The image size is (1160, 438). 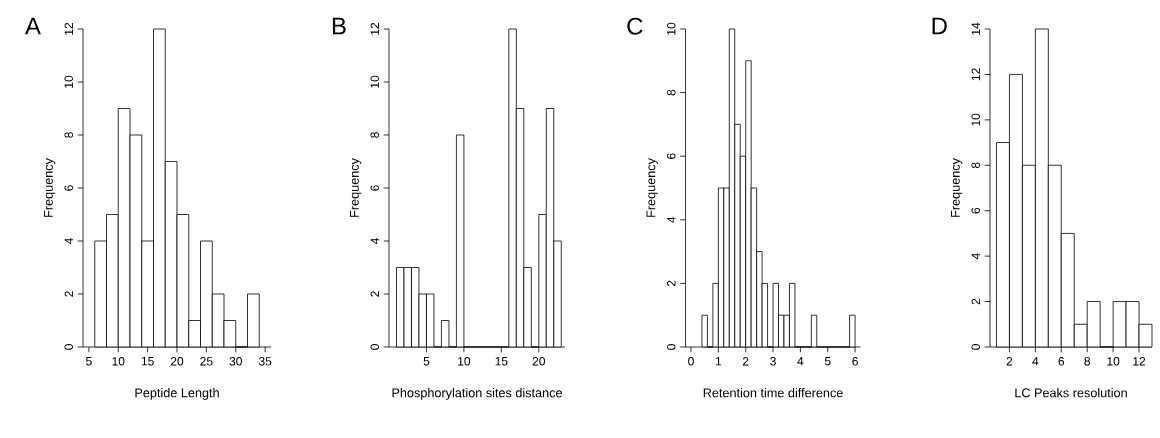 What do you see at coordinates (235, 361) in the screenshot?
I see `x-tick-label: 30` at bounding box center [235, 361].